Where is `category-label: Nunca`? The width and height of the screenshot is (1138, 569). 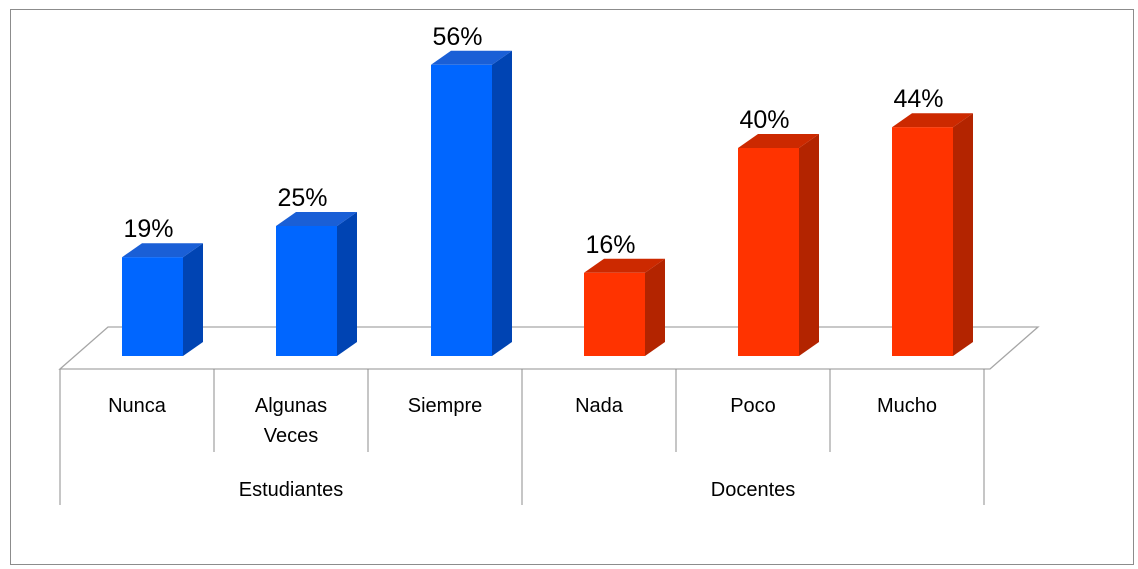 category-label: Nunca is located at coordinates (137, 406).